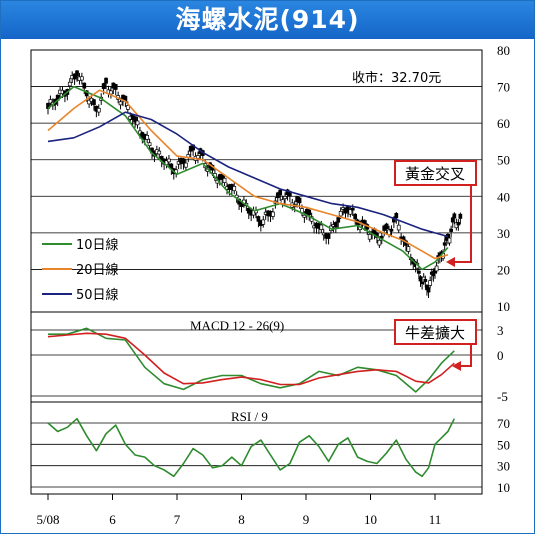 The width and height of the screenshot is (535, 534). I want to click on signal-series-line, so click(251, 359).